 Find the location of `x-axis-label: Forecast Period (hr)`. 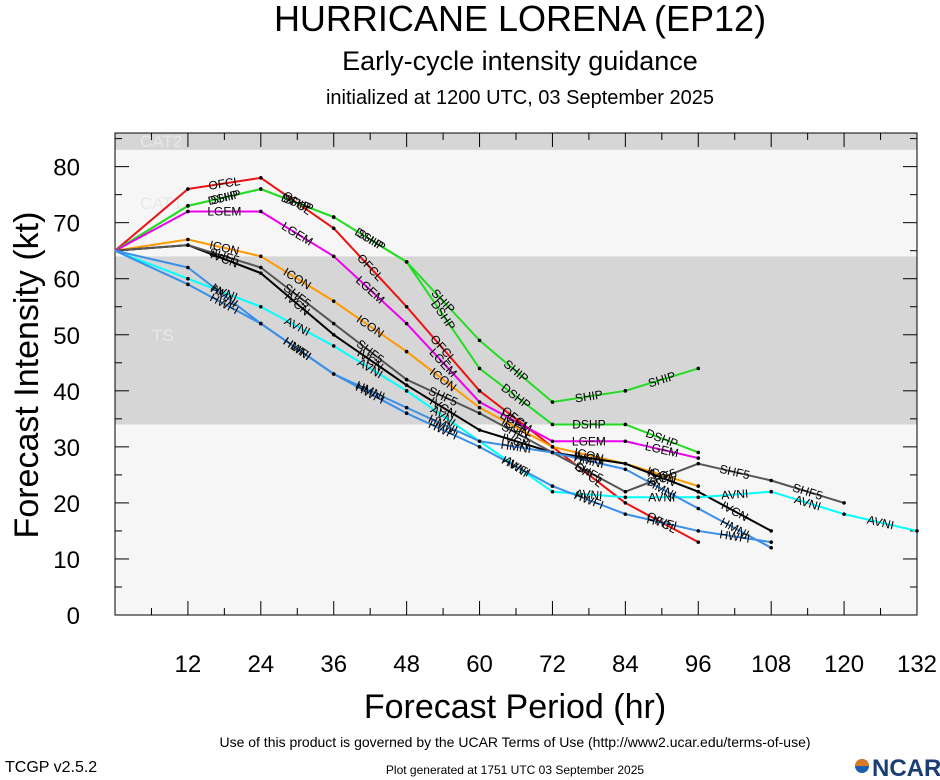

x-axis-label: Forecast Period (hr) is located at coordinates (515, 707).